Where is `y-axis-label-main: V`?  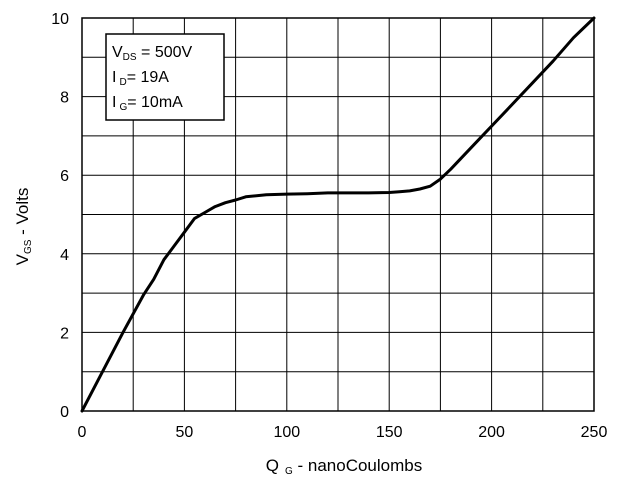 y-axis-label-main: V is located at coordinates (22, 259).